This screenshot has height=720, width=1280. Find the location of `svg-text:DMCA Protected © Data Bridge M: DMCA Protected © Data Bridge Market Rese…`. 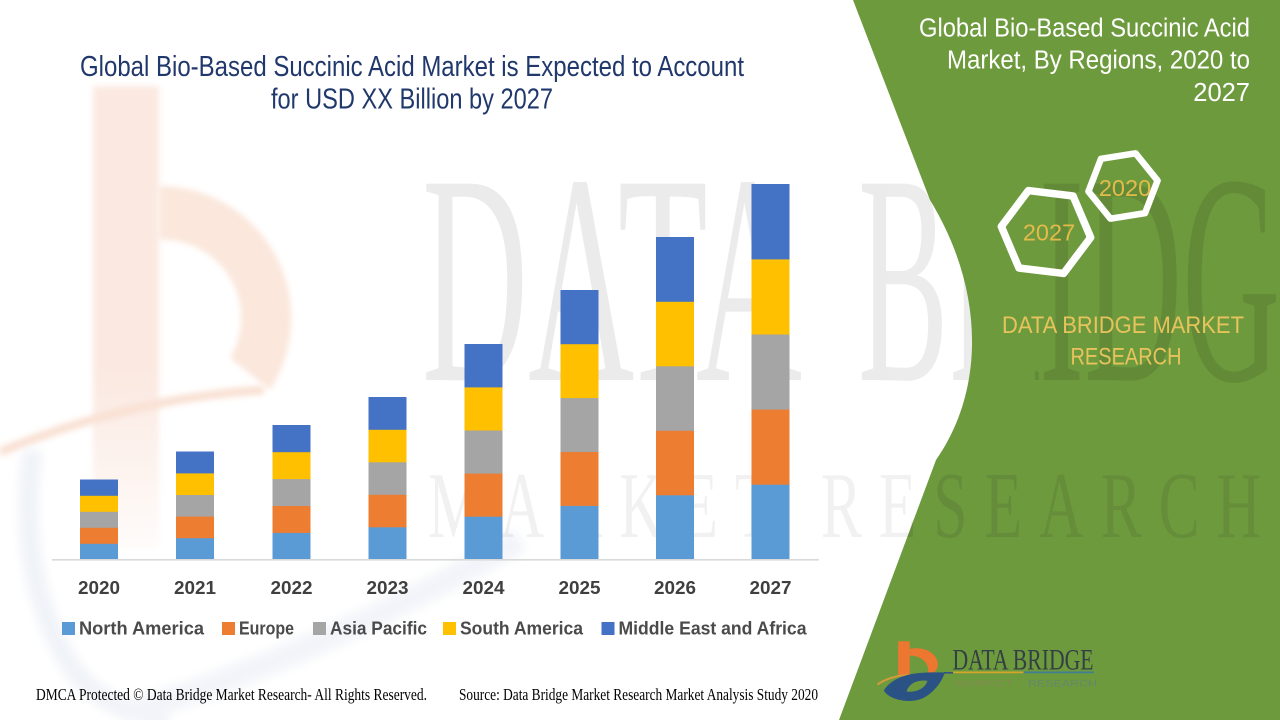

svg-text:DMCA Protected © Data Bridge M: DMCA Protected © Data Bridge Market Rese… is located at coordinates (231, 694).